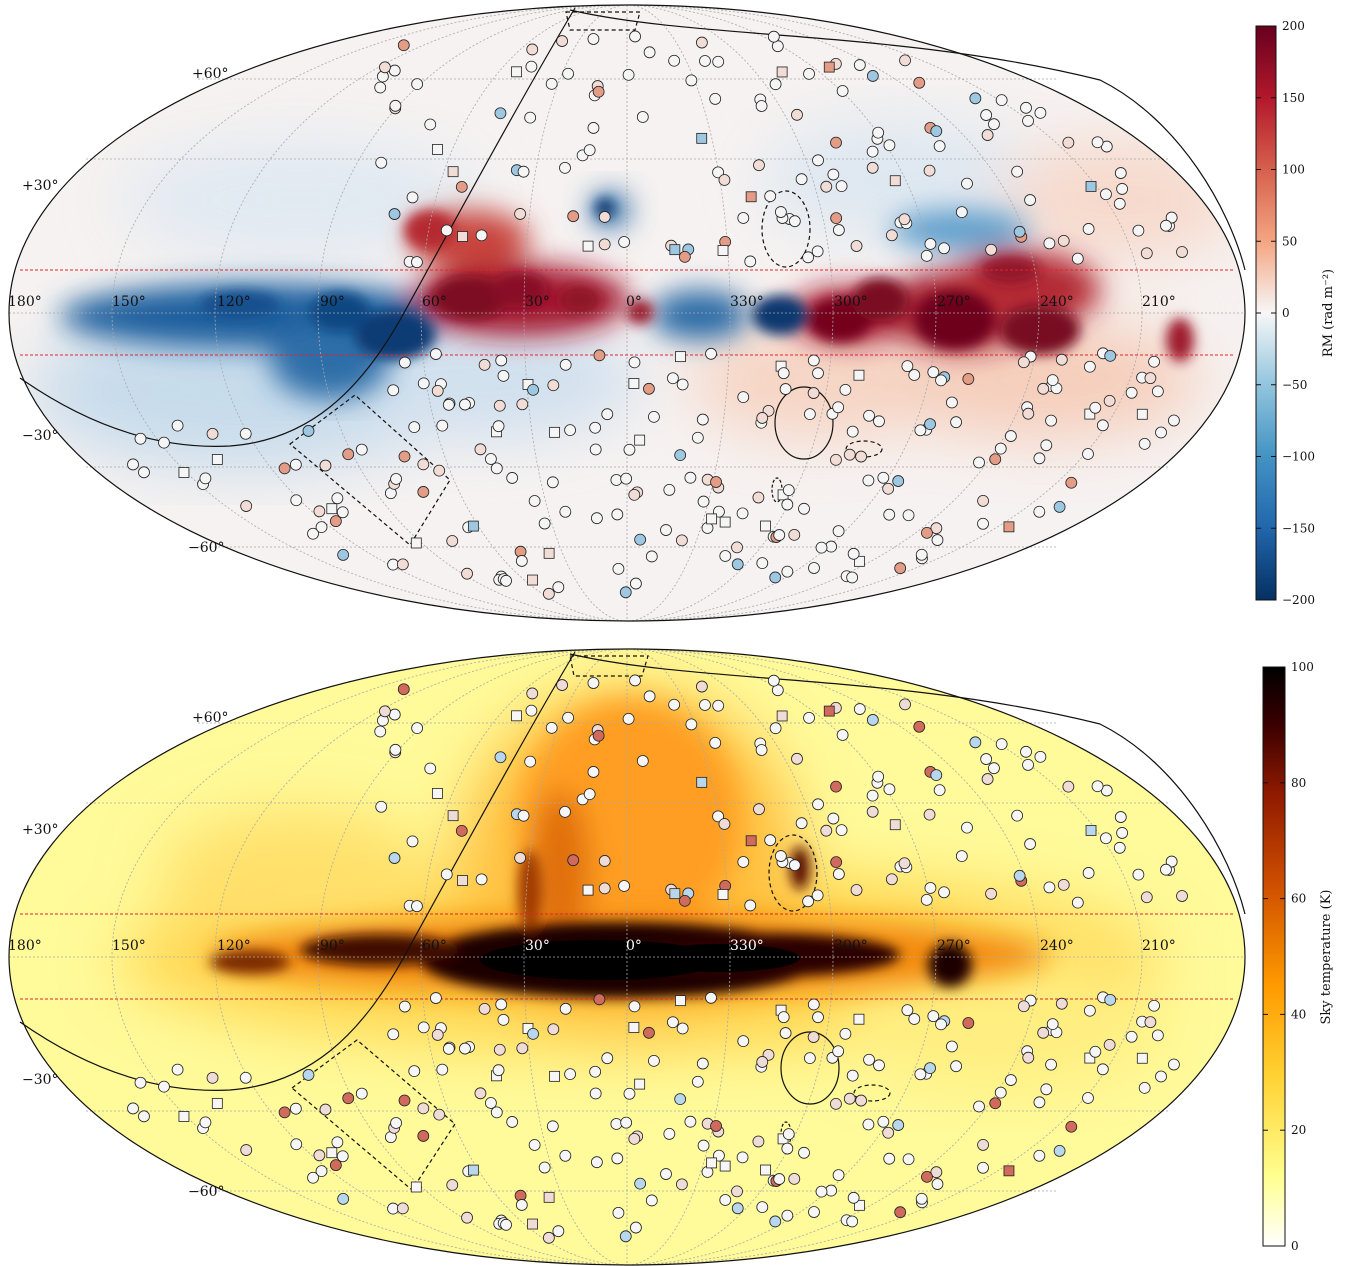 This screenshot has height=1266, width=1352. Describe the element at coordinates (40, 186) in the screenshot. I see `rm-lat-label: +30°` at that location.